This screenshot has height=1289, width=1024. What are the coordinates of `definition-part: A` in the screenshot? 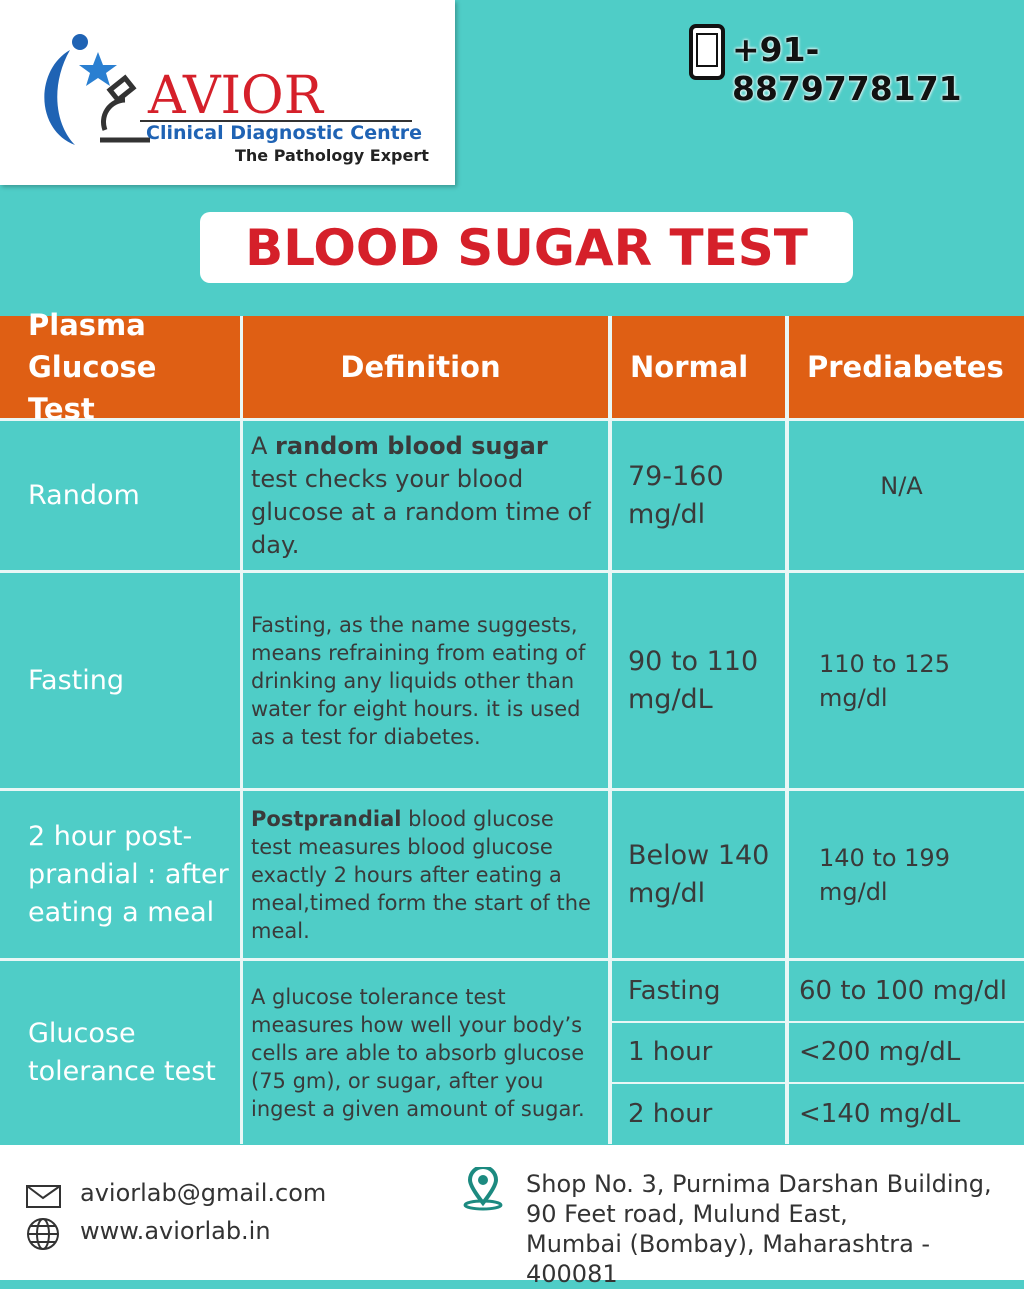 It's located at (263, 445).